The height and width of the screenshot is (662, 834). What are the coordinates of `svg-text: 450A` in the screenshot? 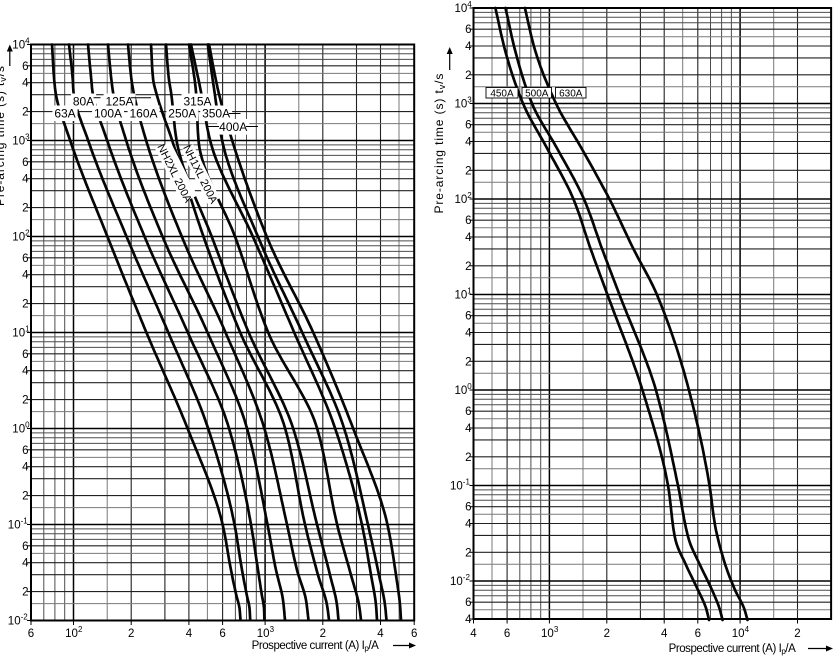 It's located at (502, 93).